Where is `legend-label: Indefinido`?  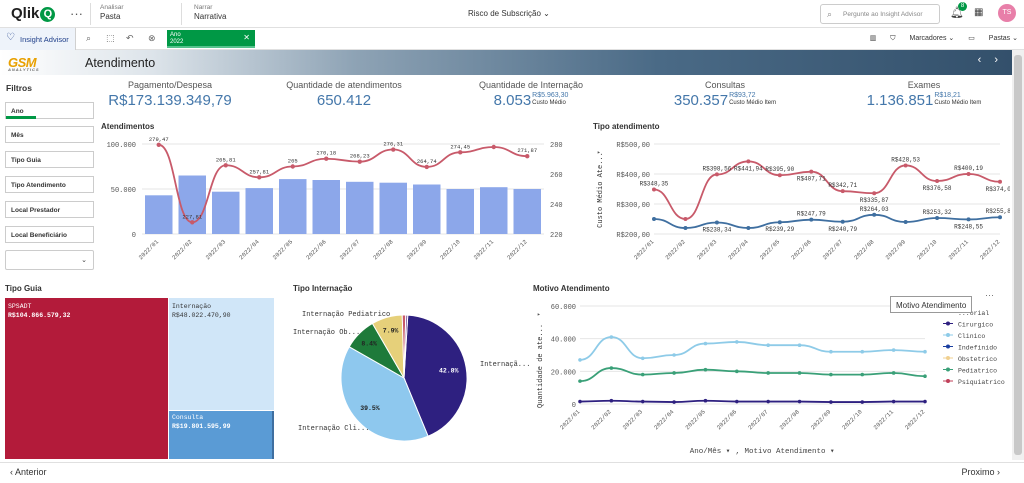 legend-label: Indefinido is located at coordinates (977, 348).